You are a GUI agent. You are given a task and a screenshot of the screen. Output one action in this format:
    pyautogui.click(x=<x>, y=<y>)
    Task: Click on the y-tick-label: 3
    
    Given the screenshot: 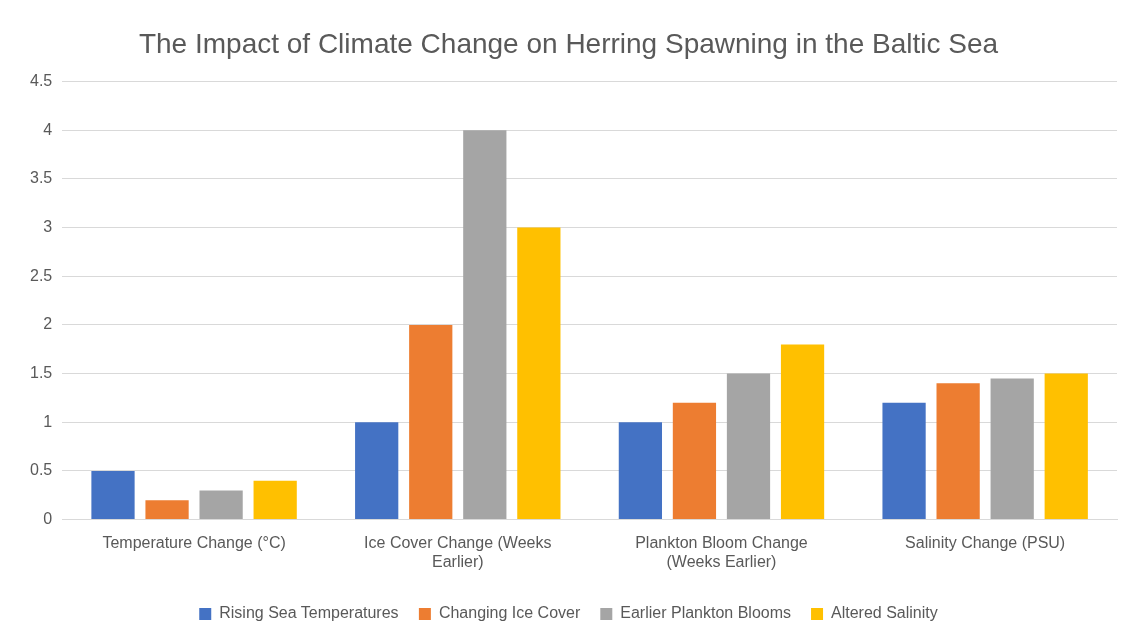 What is the action you would take?
    pyautogui.click(x=48, y=227)
    